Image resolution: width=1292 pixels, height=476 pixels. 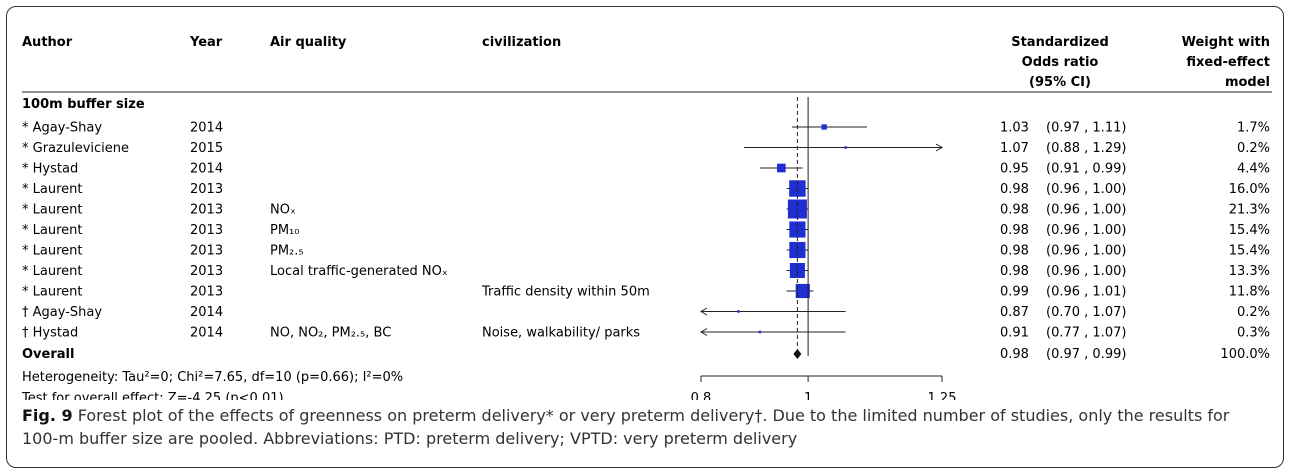 I want to click on row-ci: (0.97 , 1.11), so click(x=1086, y=128).